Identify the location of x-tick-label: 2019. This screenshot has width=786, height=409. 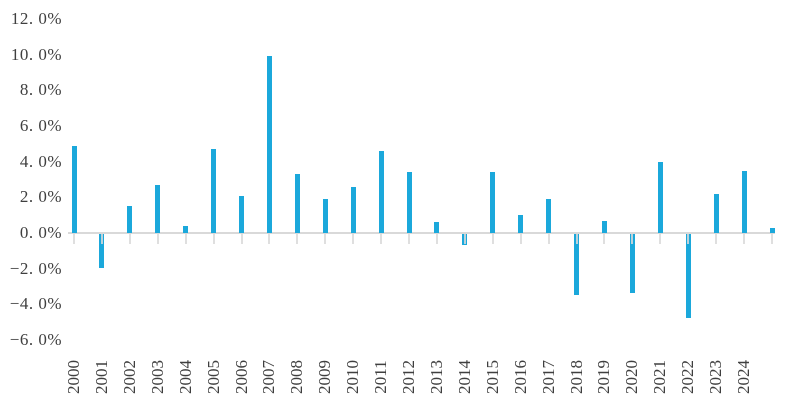
(604, 377).